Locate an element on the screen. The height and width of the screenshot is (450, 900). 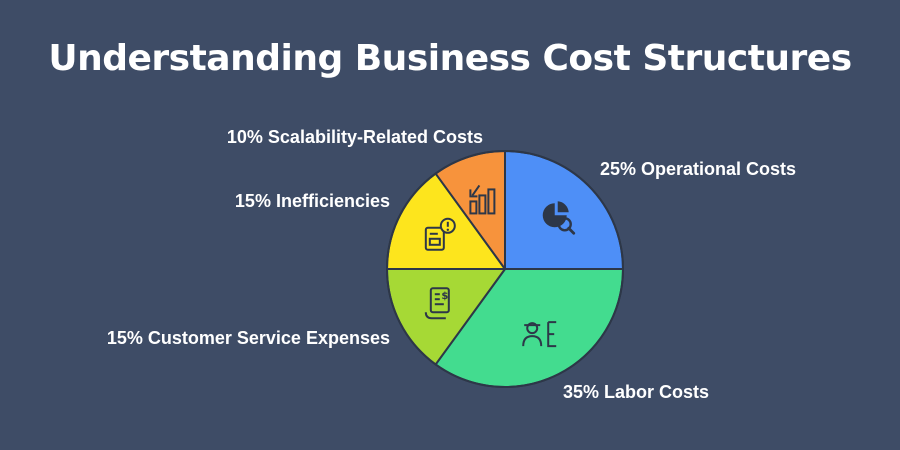
pie-outline is located at coordinates (505, 269).